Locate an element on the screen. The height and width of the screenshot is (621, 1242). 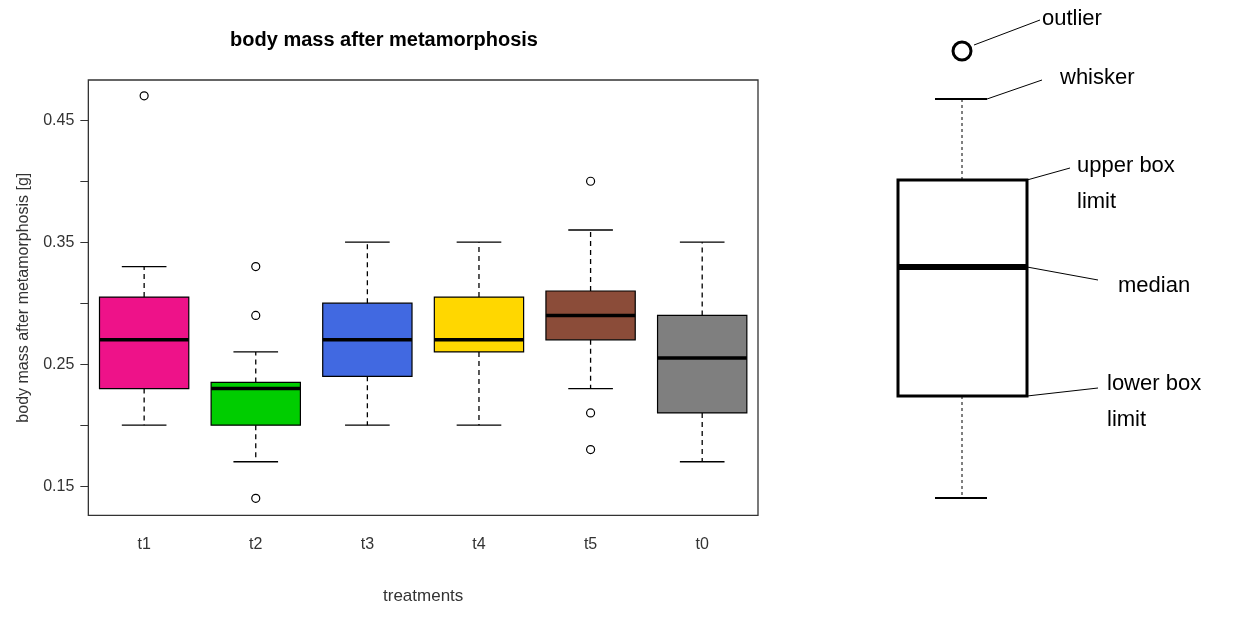
x-tick-label: t1 is located at coordinates (144, 544).